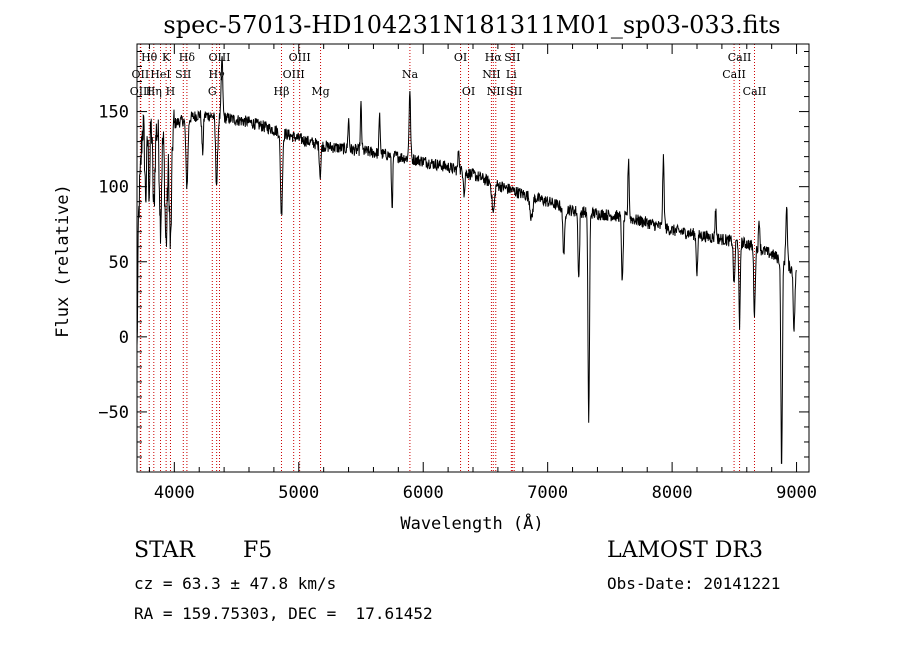 This screenshot has width=900, height=649. Describe the element at coordinates (124, 338) in the screenshot. I see `y-tick-label: 0` at that location.